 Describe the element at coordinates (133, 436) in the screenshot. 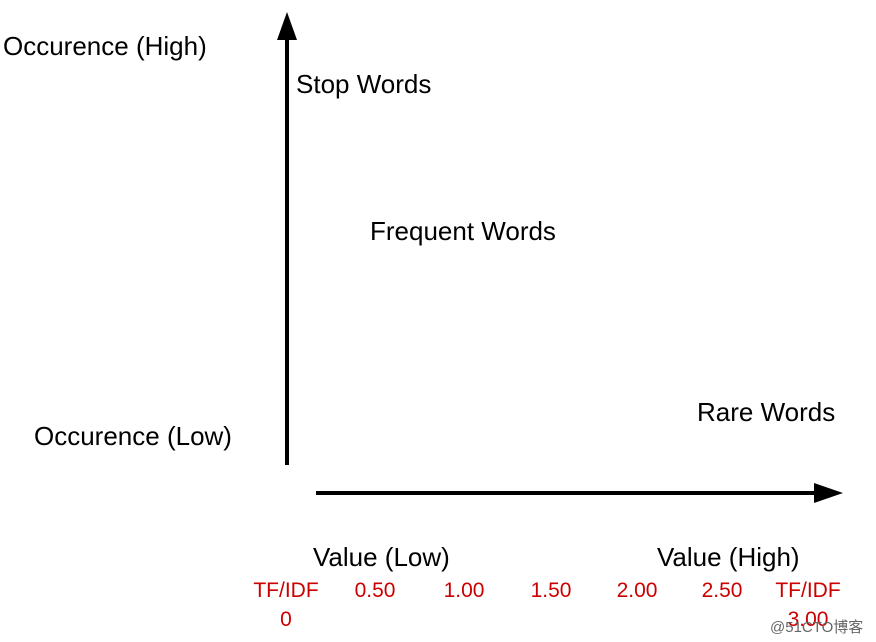

I see `y-low-label: Occurence (Low)` at that location.